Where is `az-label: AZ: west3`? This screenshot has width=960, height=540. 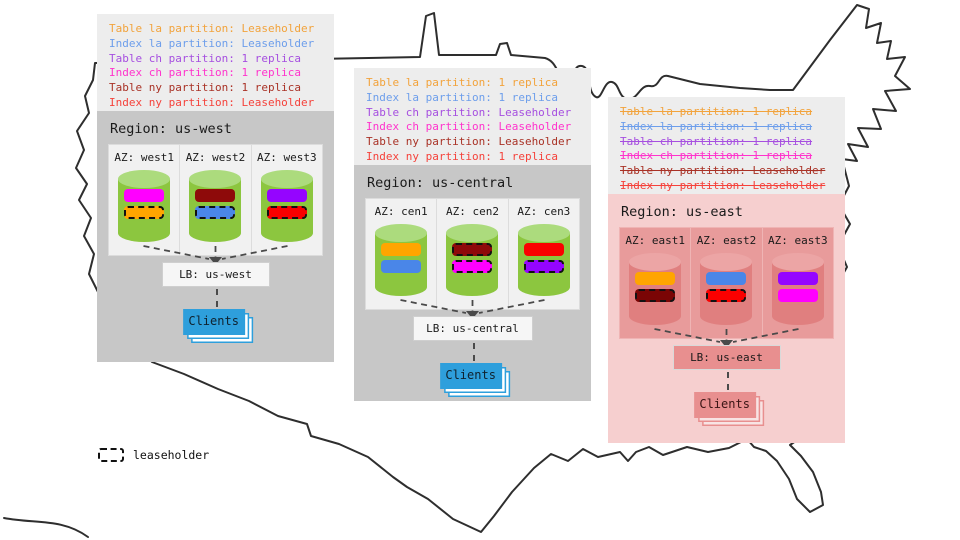 az-label: AZ: west3 is located at coordinates (287, 157).